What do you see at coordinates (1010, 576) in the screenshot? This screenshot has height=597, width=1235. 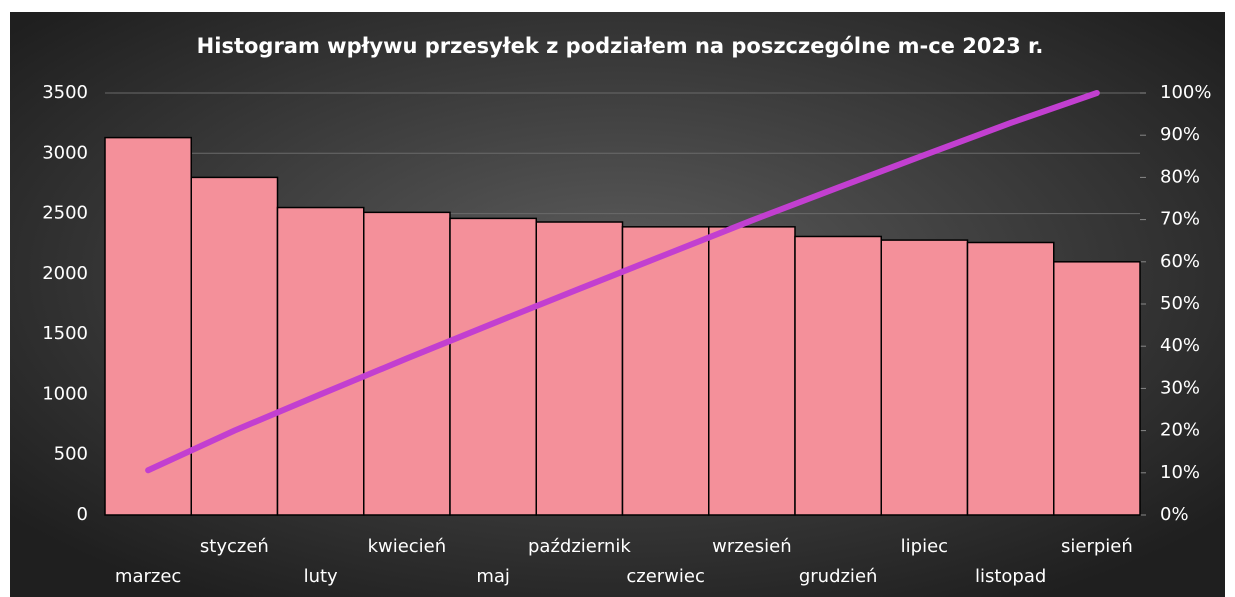 I see `x-tick-label: listopad` at bounding box center [1010, 576].